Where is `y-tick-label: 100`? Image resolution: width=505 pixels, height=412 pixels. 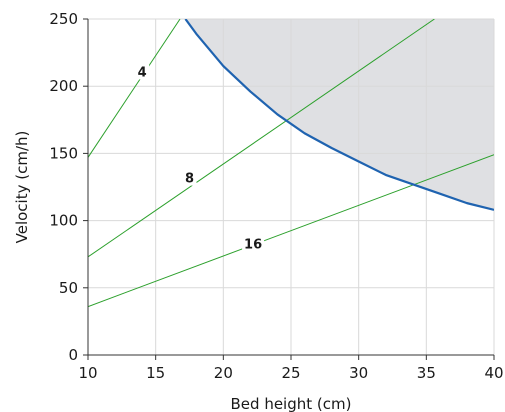 y-tick-label: 100 is located at coordinates (63, 221).